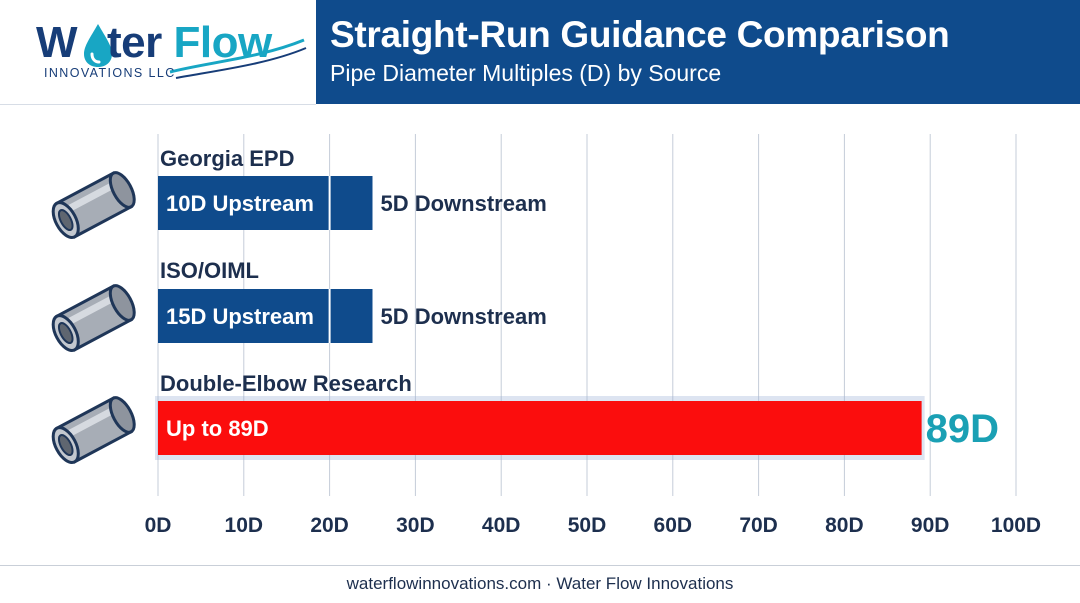  I want to click on x-tick-label: 30D, so click(415, 525).